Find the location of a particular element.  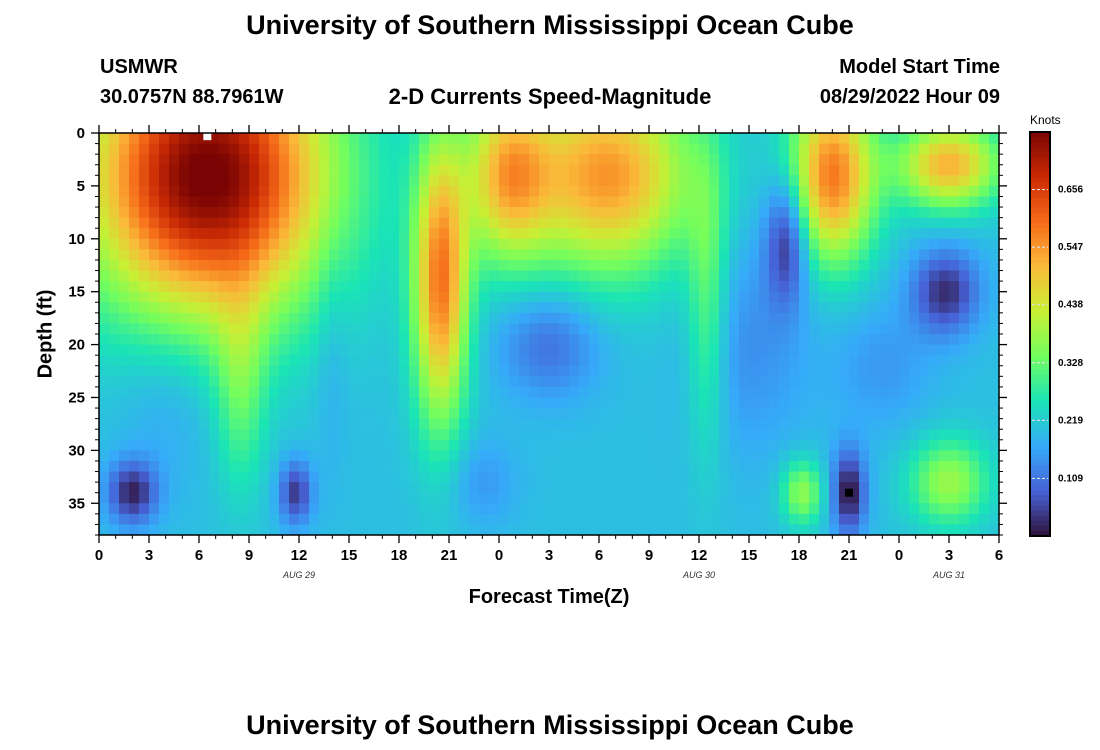

x-tick-label: 0 is located at coordinates (499, 555).